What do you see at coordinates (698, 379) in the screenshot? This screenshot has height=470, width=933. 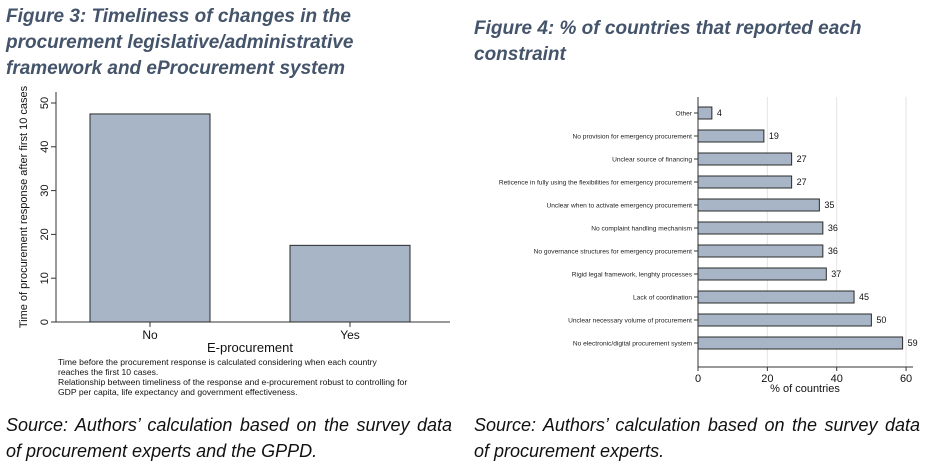 I see `x-tick-label: 0` at bounding box center [698, 379].